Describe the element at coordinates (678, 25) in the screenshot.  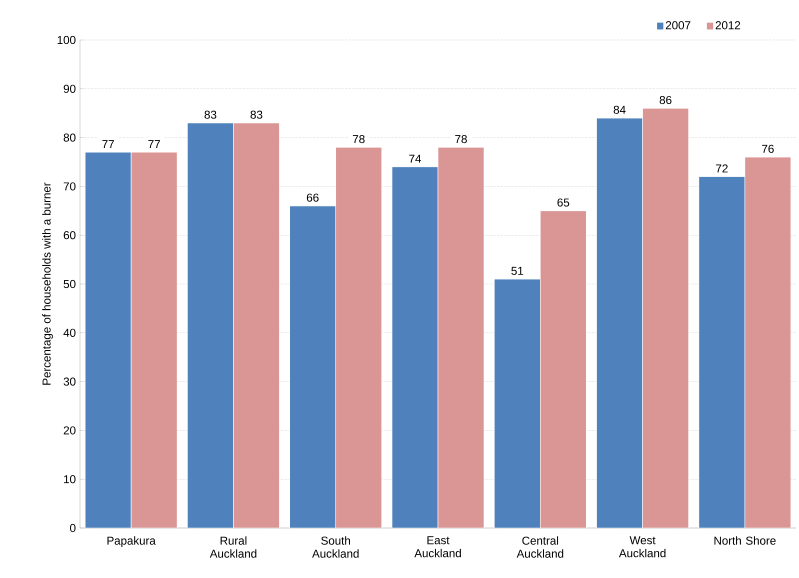
I see `legend-label: 2007` at that location.